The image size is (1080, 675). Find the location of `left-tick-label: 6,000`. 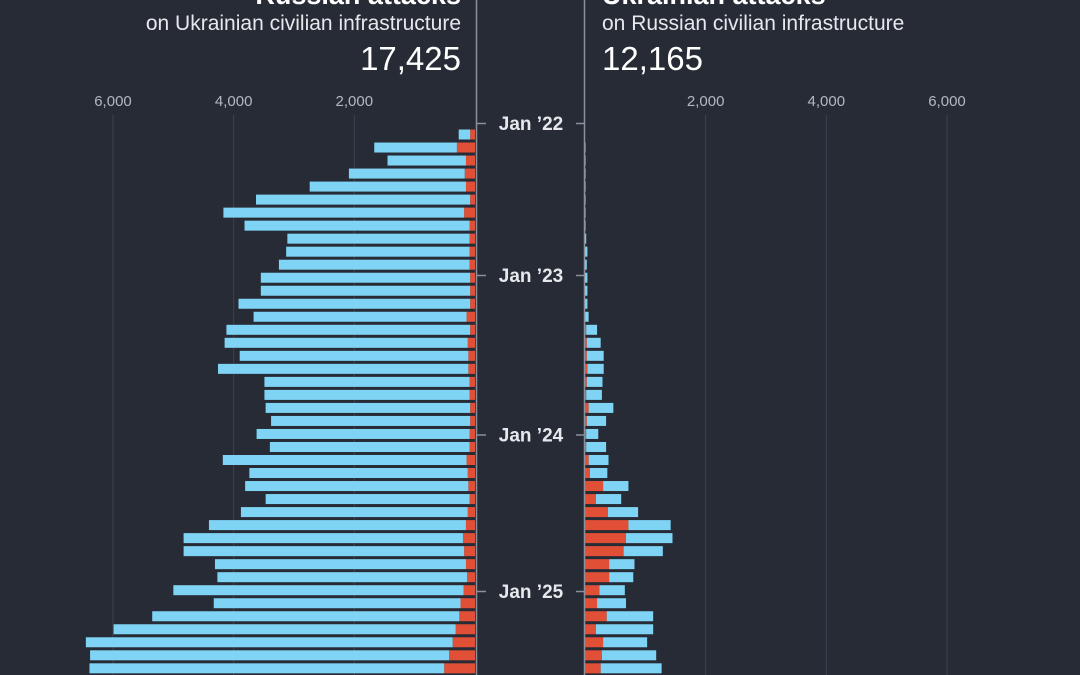

left-tick-label: 6,000 is located at coordinates (113, 101).